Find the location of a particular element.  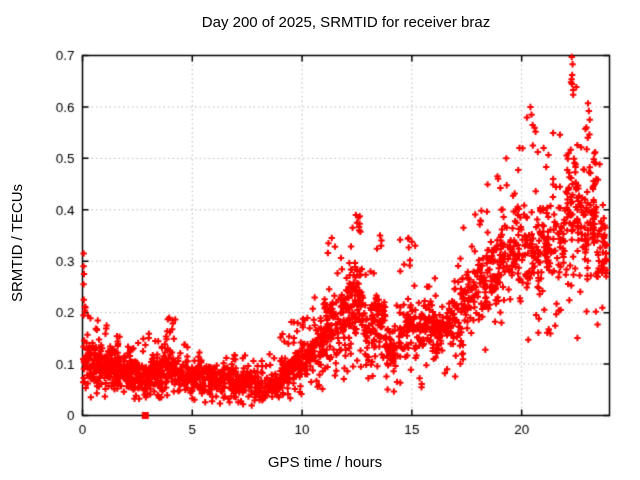

y-axis-label: SRMTID / TECUs is located at coordinates (17, 243).